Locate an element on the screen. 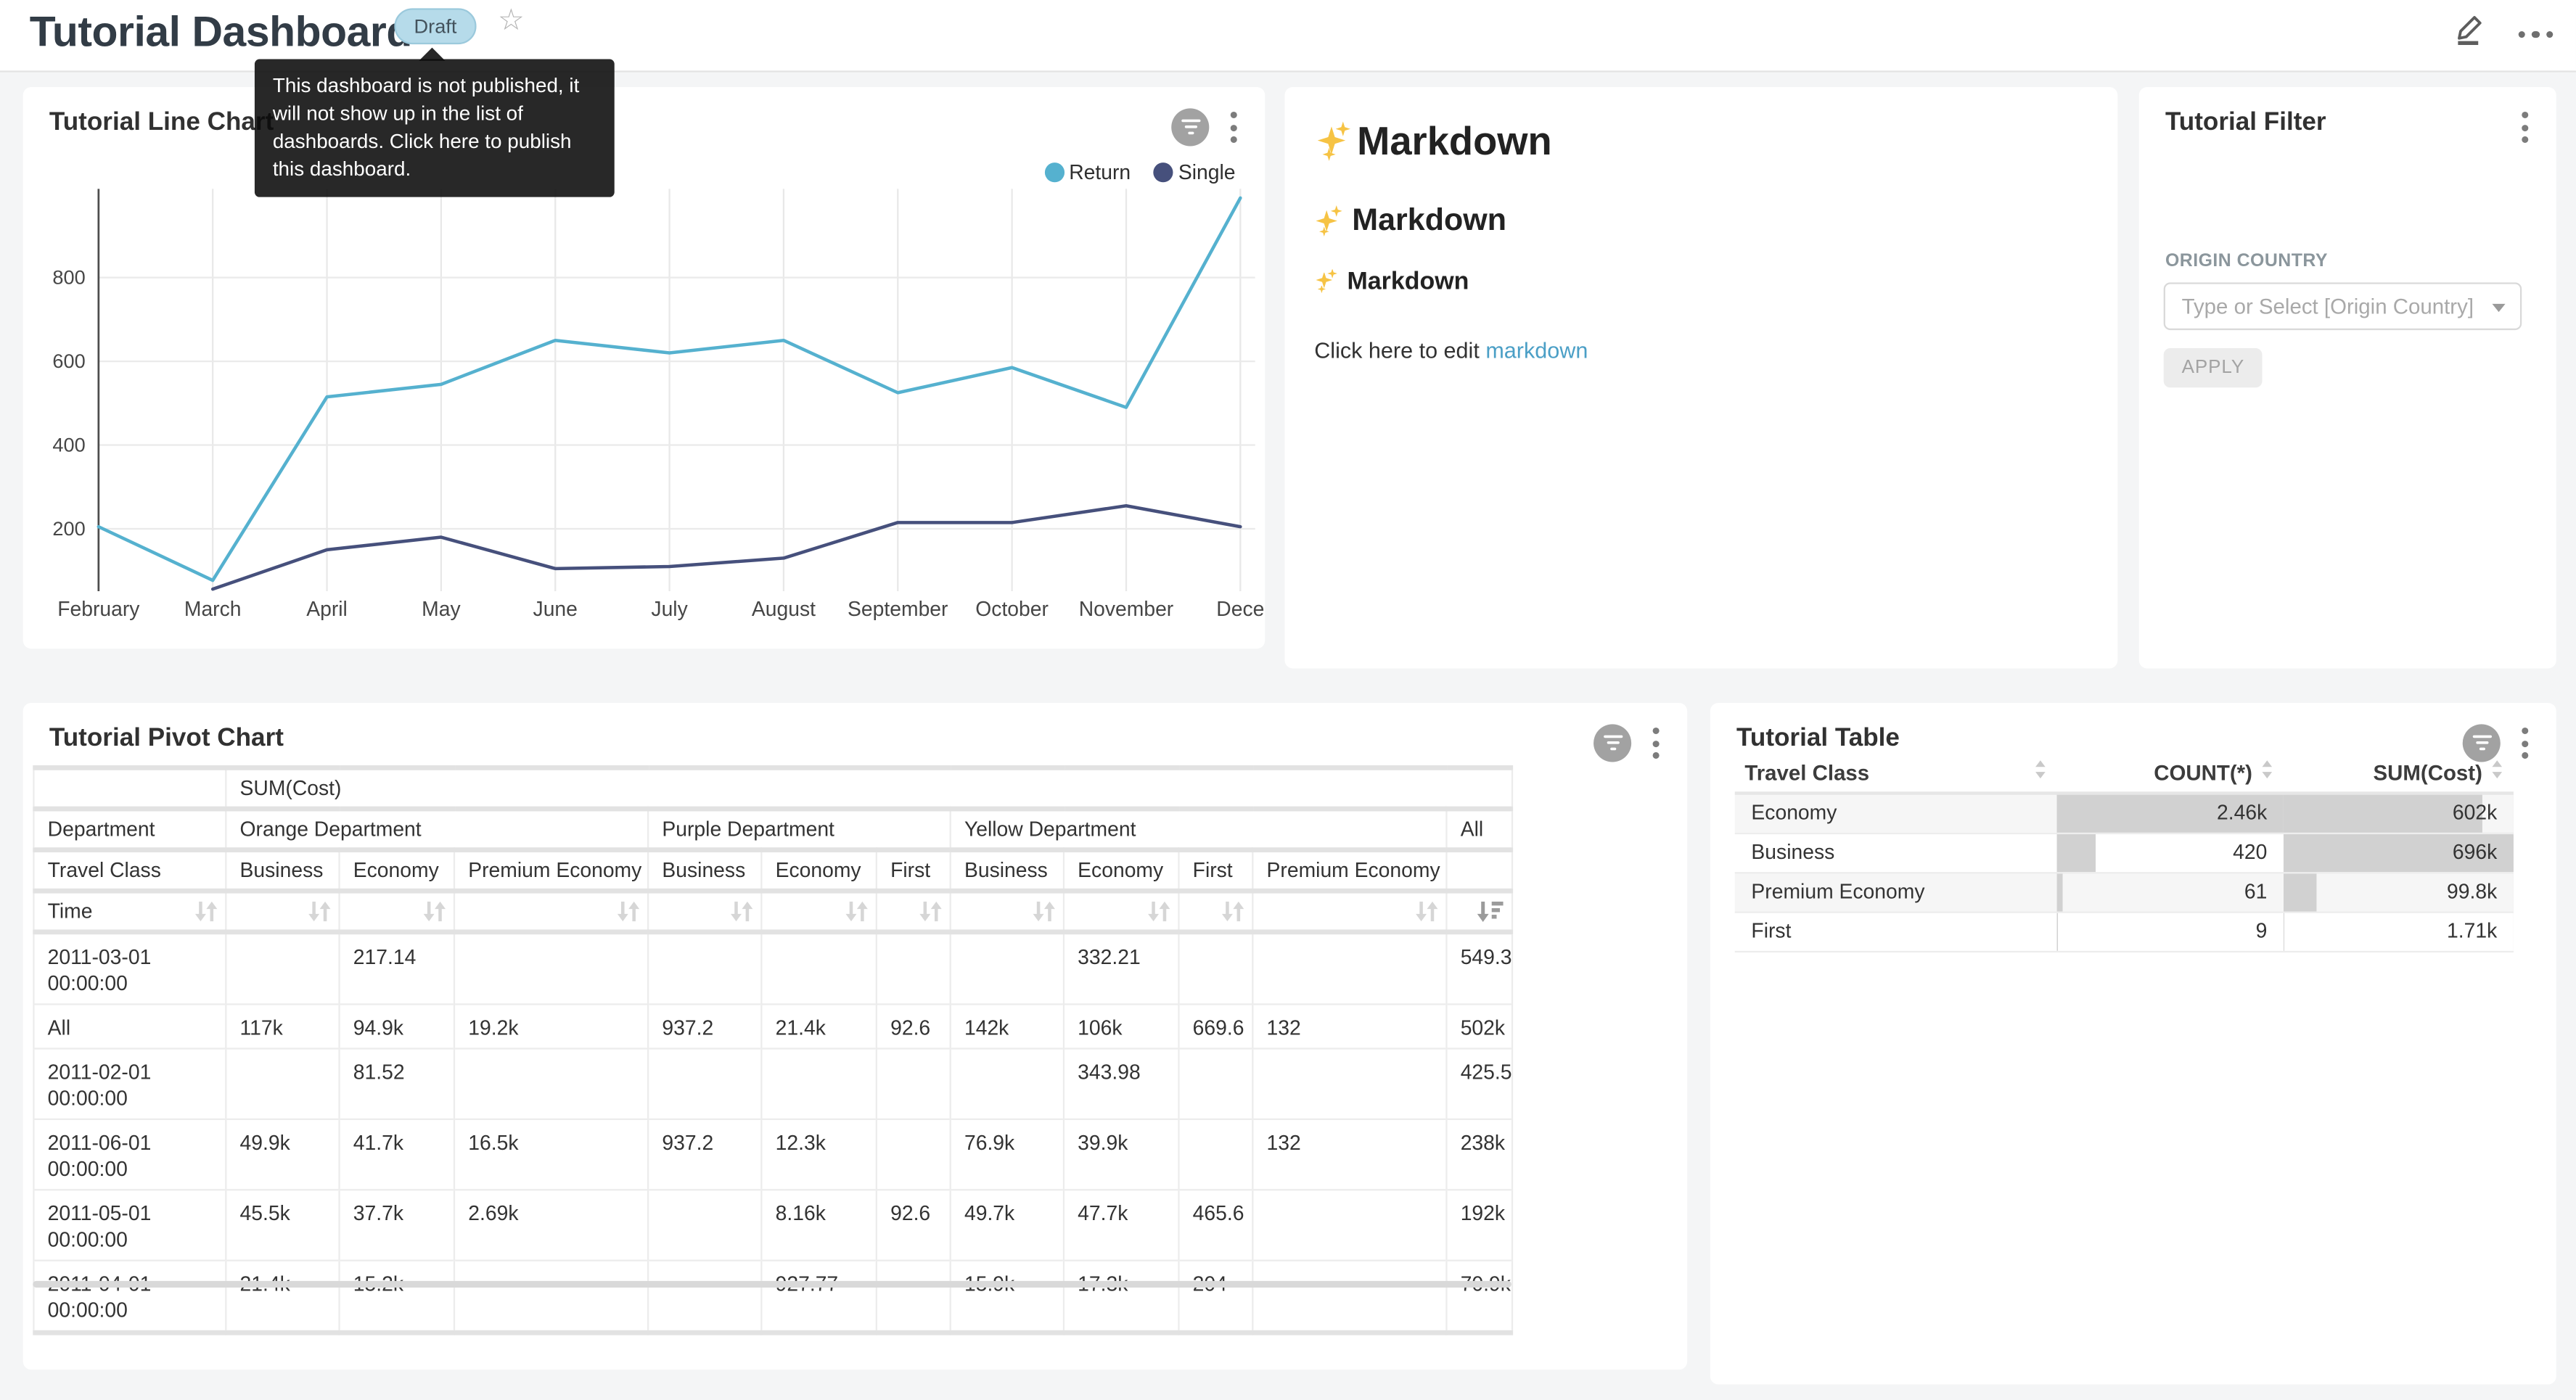 Image resolution: width=2576 pixels, height=1400 pixels. pivot-value-cell: 49.9k is located at coordinates (283, 1154).